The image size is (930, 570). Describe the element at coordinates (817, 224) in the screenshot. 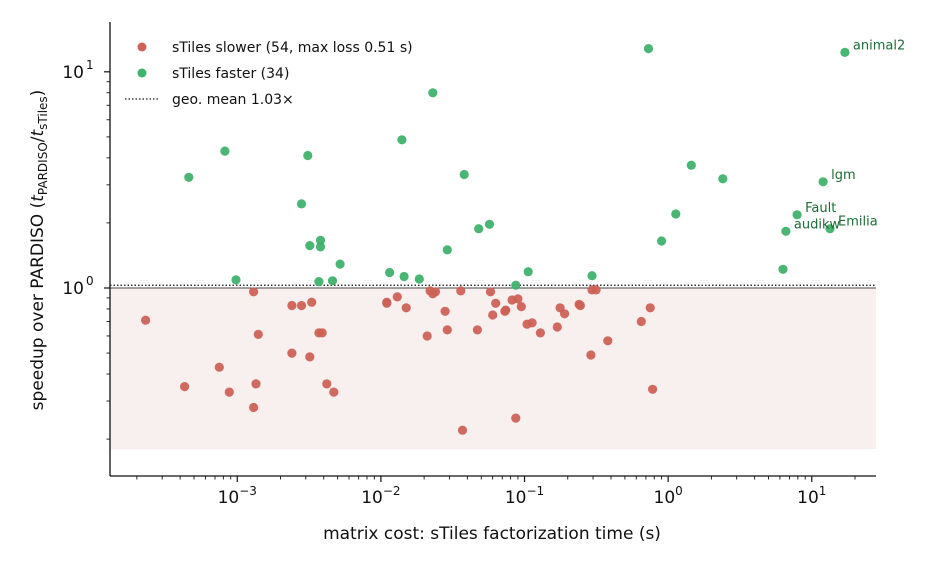

I see `annotation-audikw: audikw` at that location.